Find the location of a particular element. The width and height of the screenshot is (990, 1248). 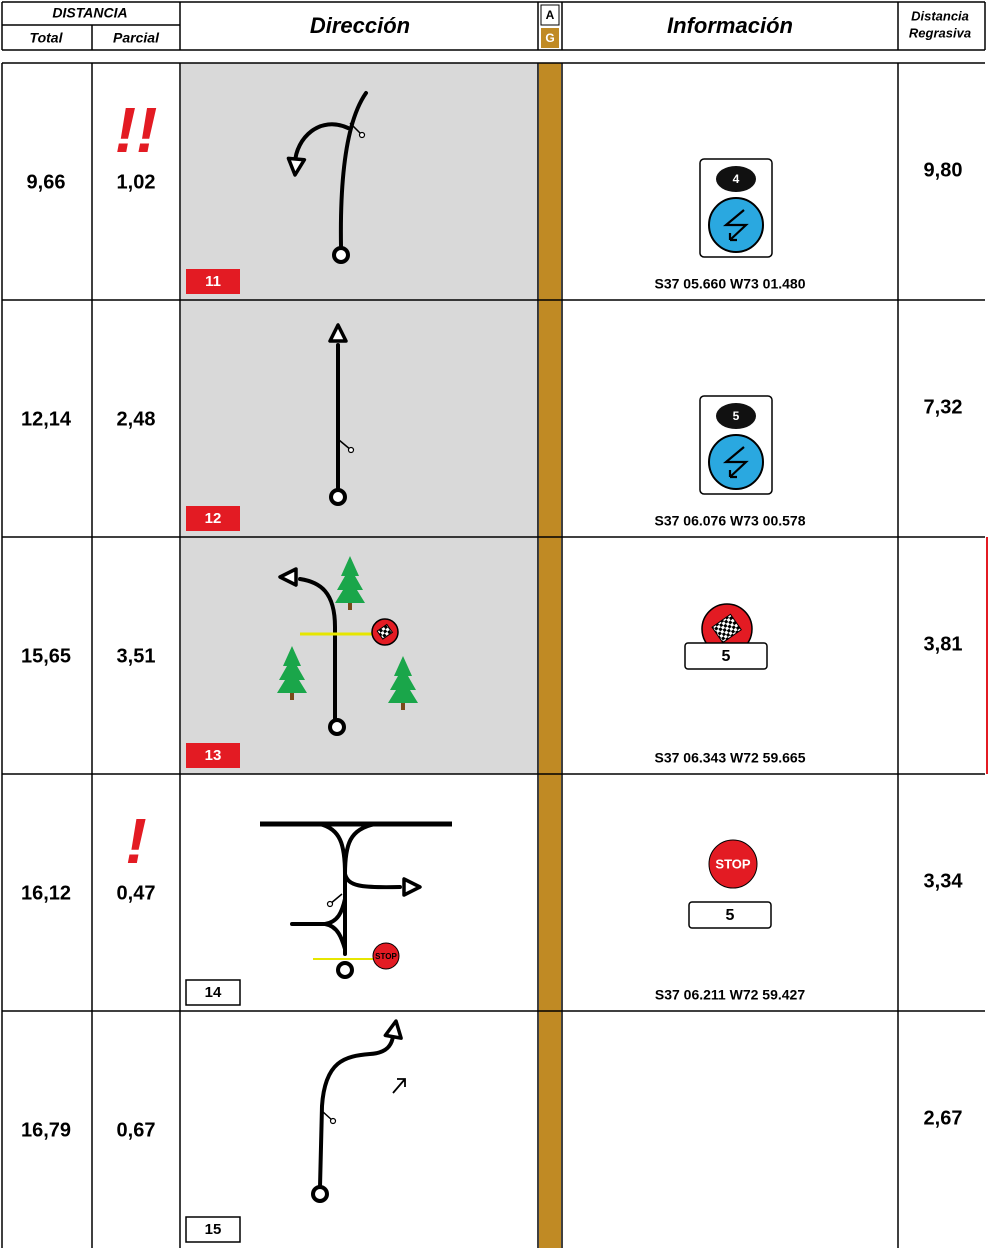

regressive-distance: 9,80 is located at coordinates (943, 170).